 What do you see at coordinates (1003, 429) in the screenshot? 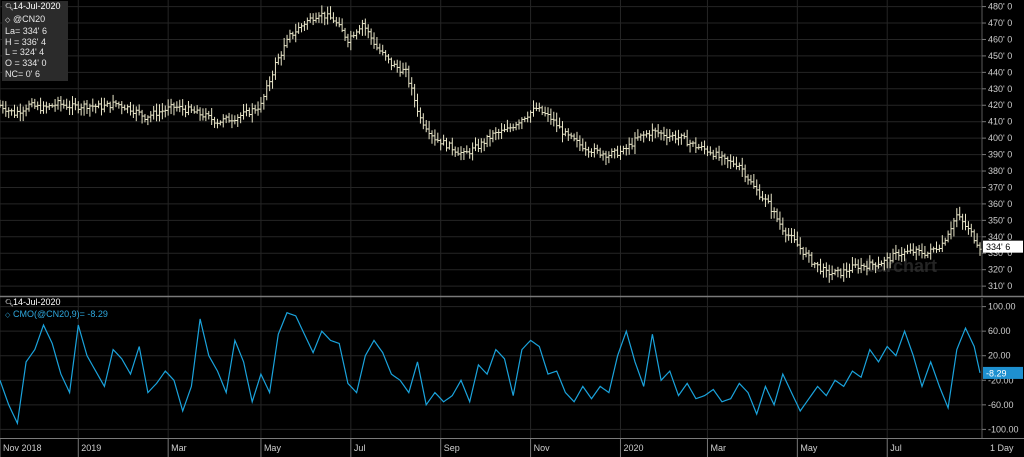
I see `cmo-tick-label: -100.00` at bounding box center [1003, 429].